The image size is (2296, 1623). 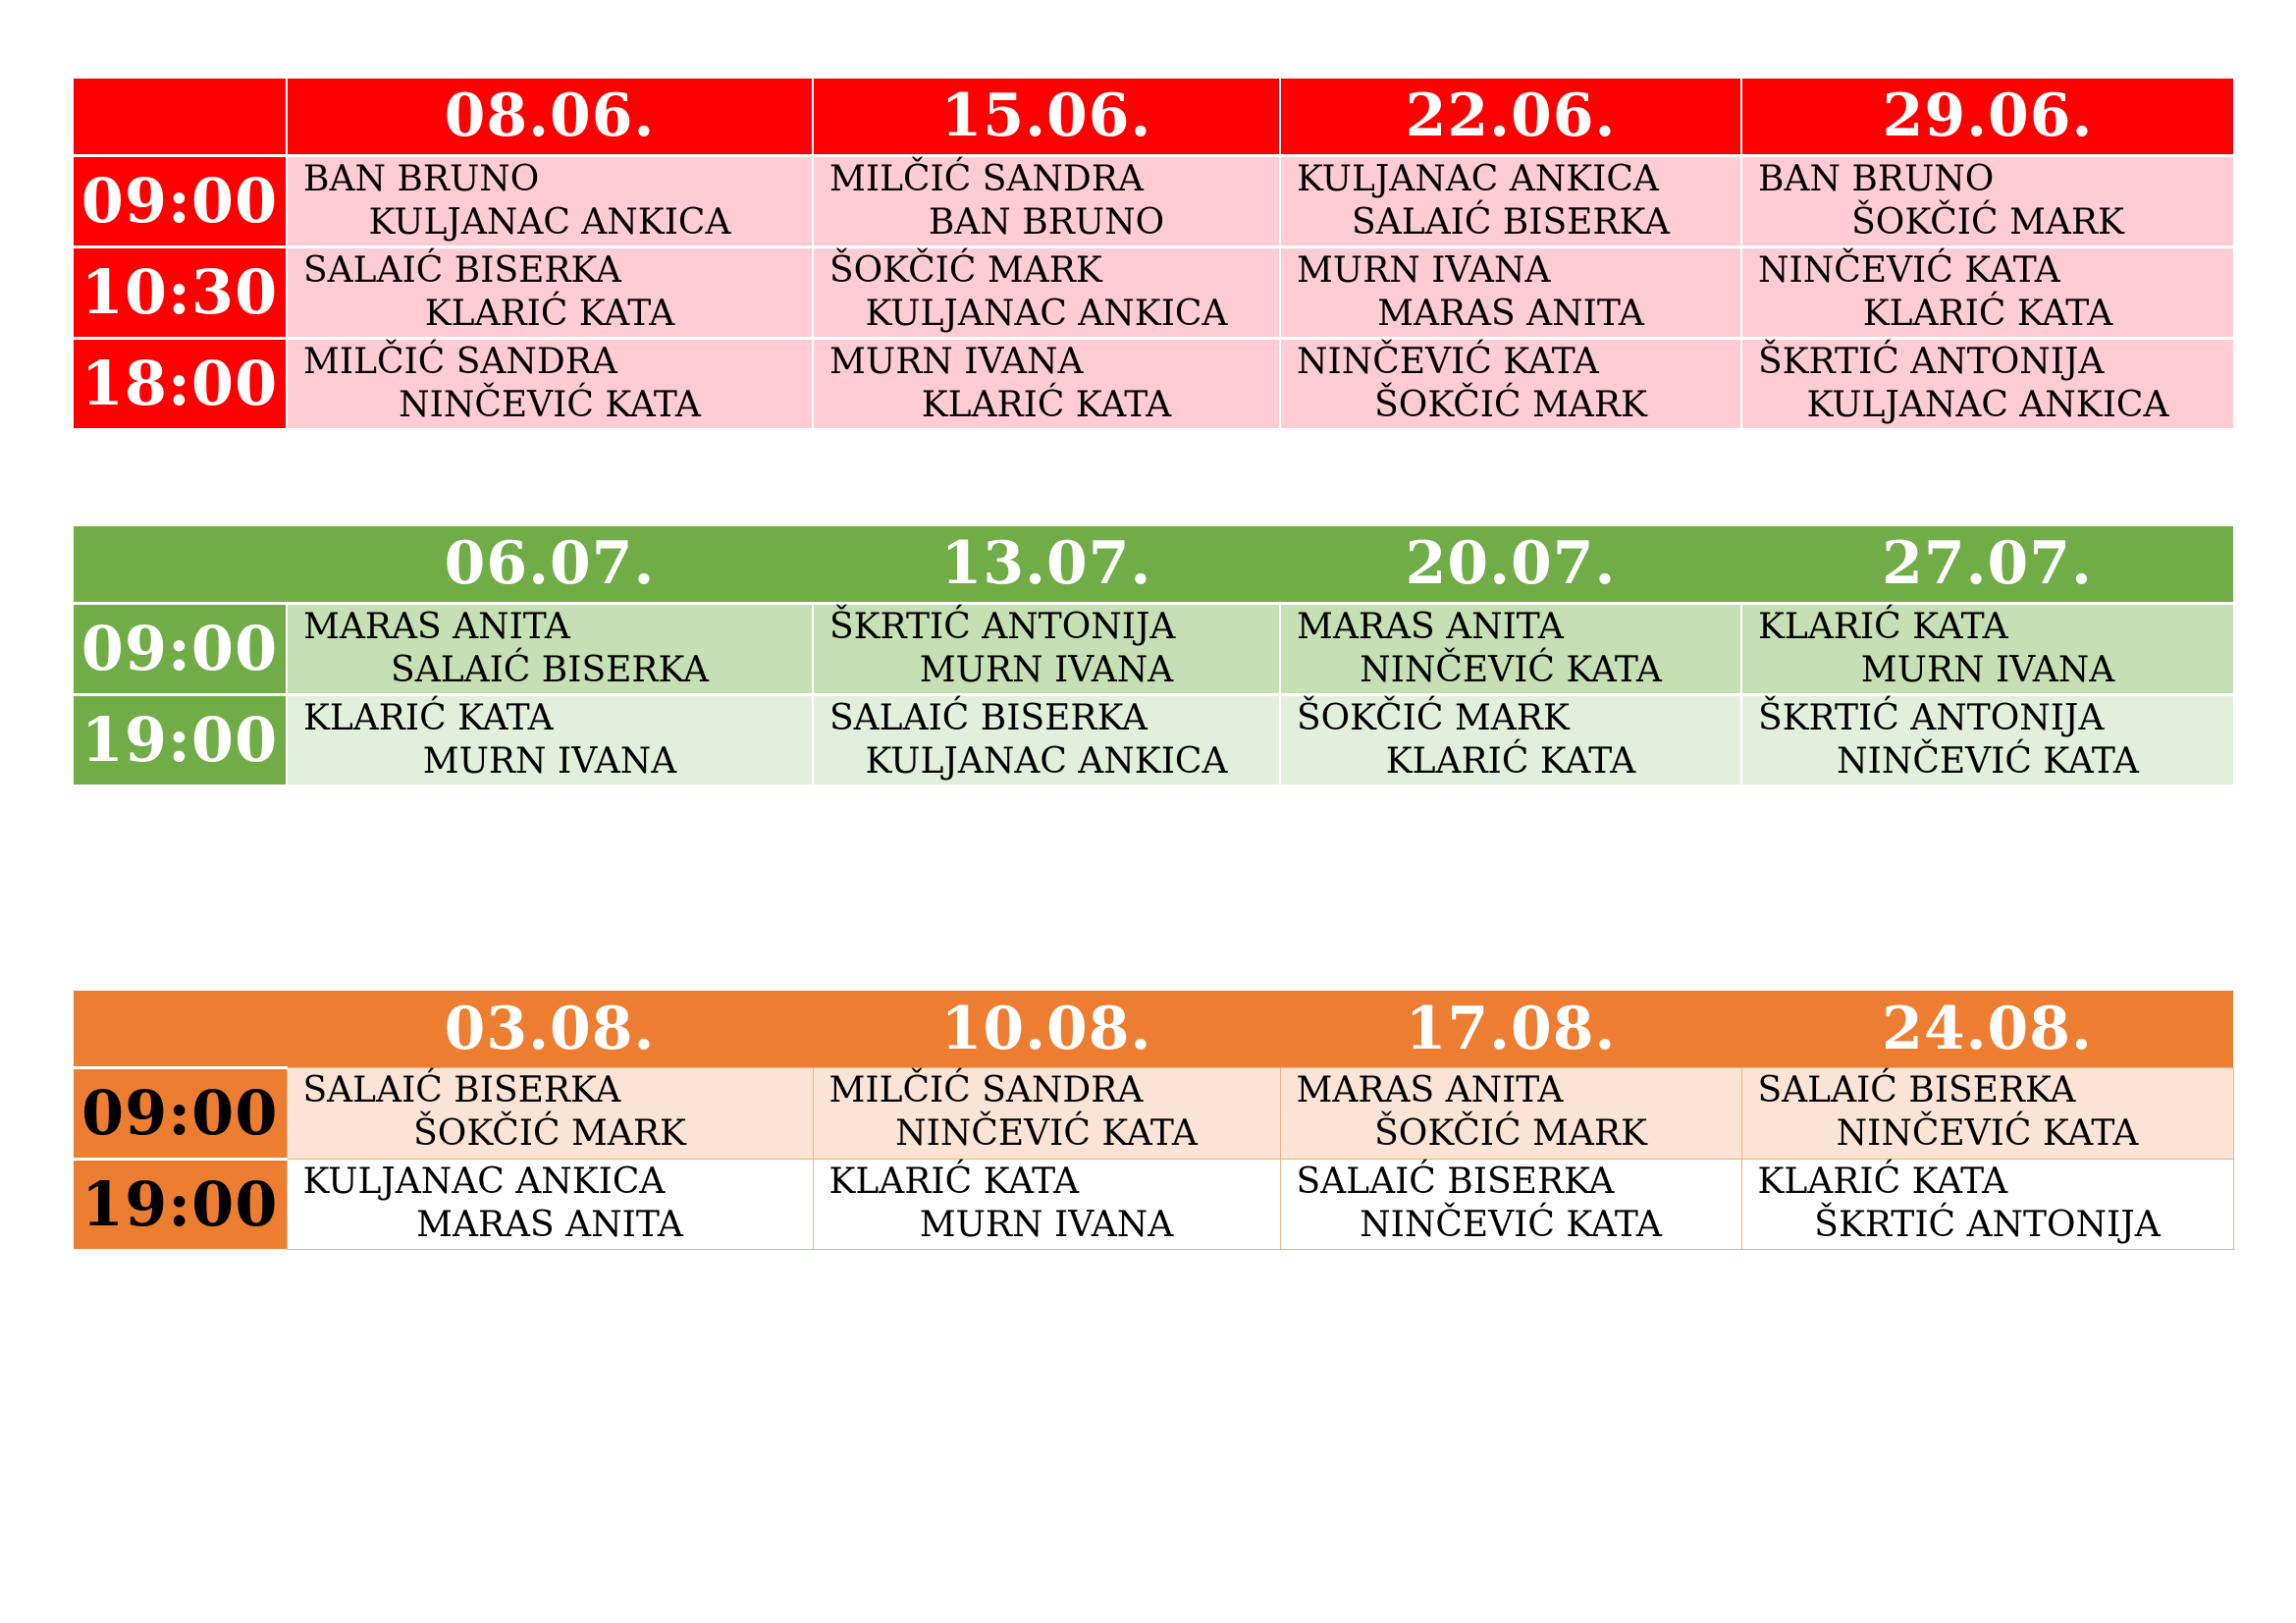 I want to click on date-header: 15.06., so click(x=1046, y=117).